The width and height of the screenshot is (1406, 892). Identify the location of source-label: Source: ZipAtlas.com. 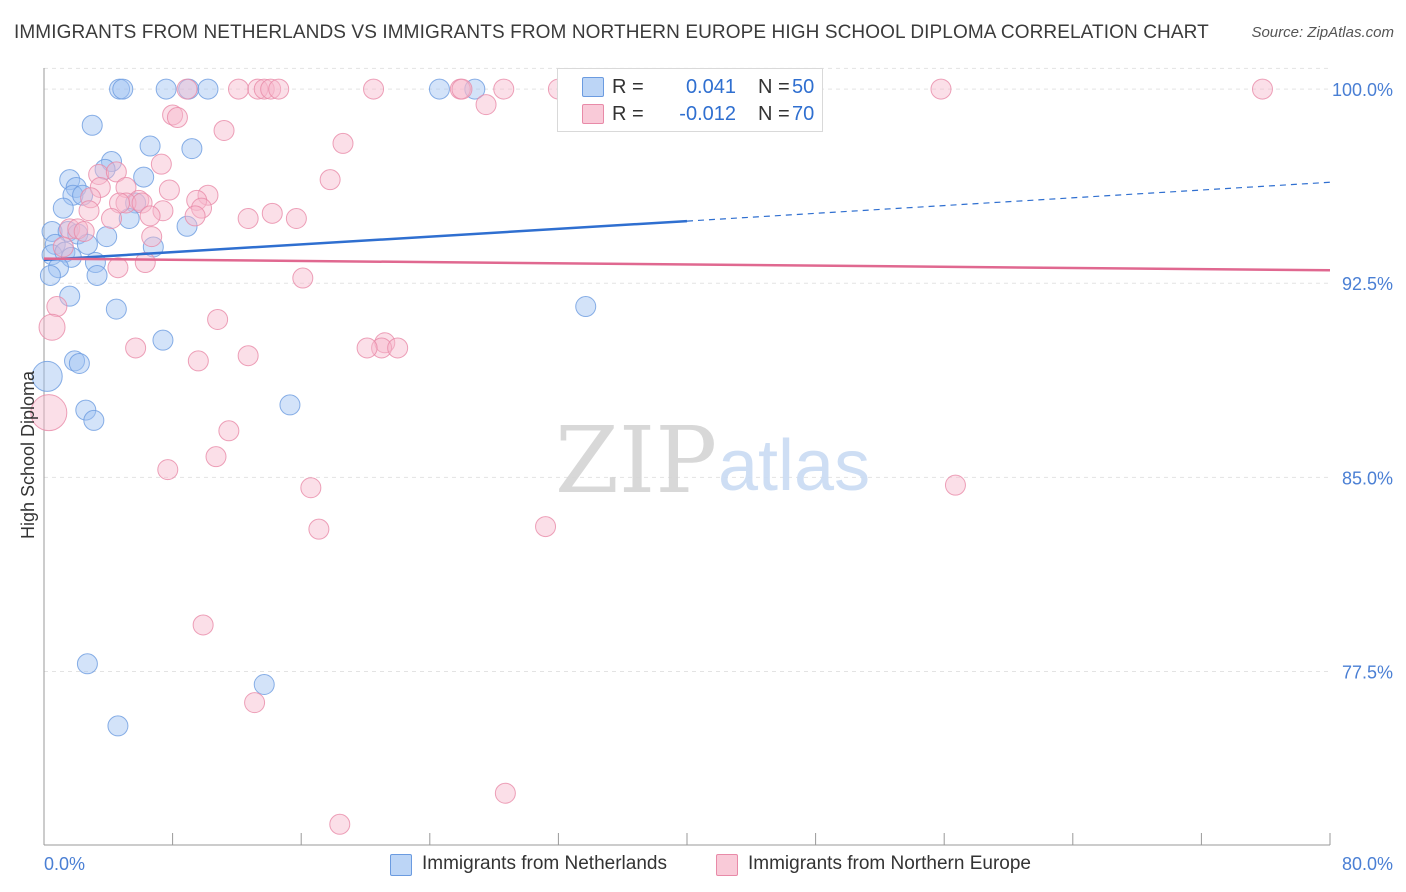
(1322, 32).